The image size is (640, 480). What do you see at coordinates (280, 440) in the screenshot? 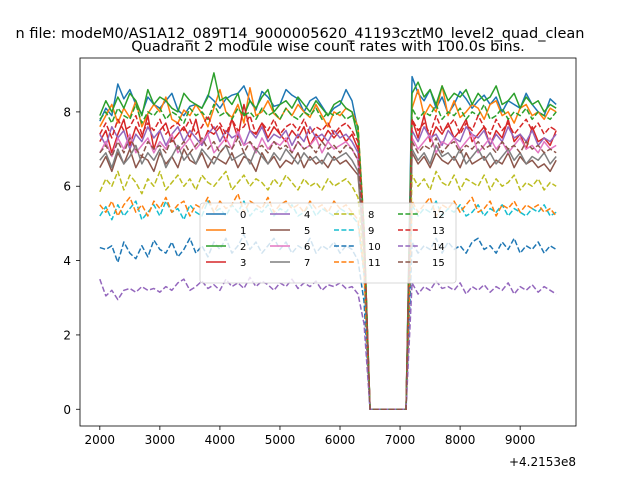
I see `x-tick-label: 5000` at bounding box center [280, 440].